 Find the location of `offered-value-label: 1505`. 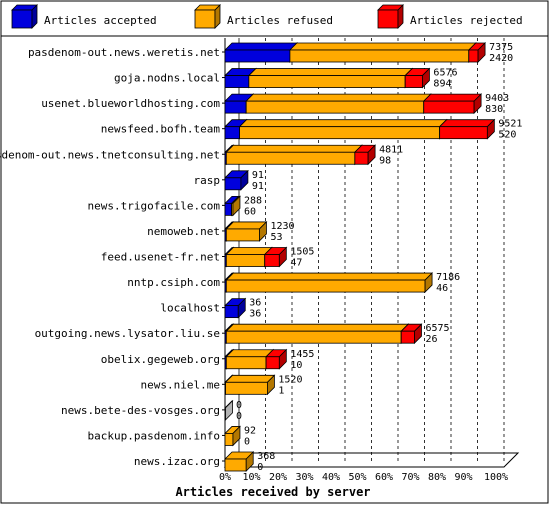

offered-value-label: 1505 is located at coordinates (302, 252).